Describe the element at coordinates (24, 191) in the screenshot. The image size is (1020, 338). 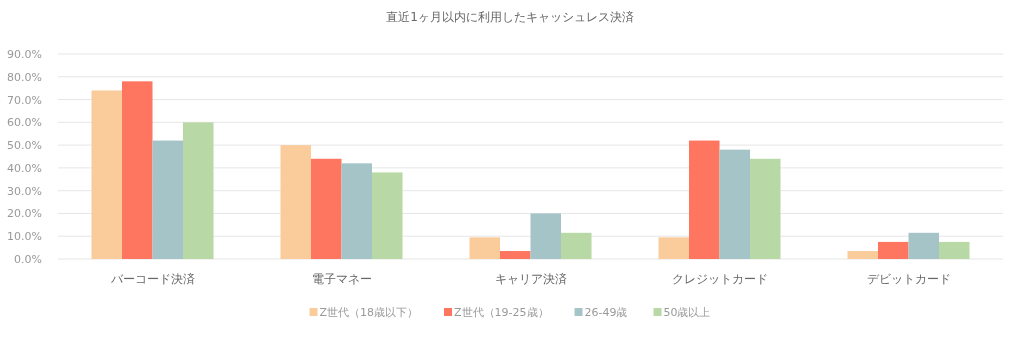
I see `y-tick-label: 30.0%` at that location.